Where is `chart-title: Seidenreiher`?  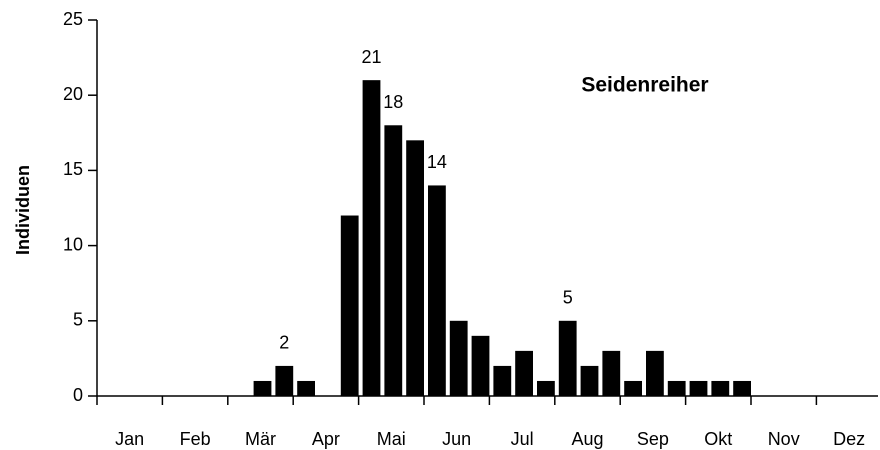 chart-title: Seidenreiher is located at coordinates (644, 85).